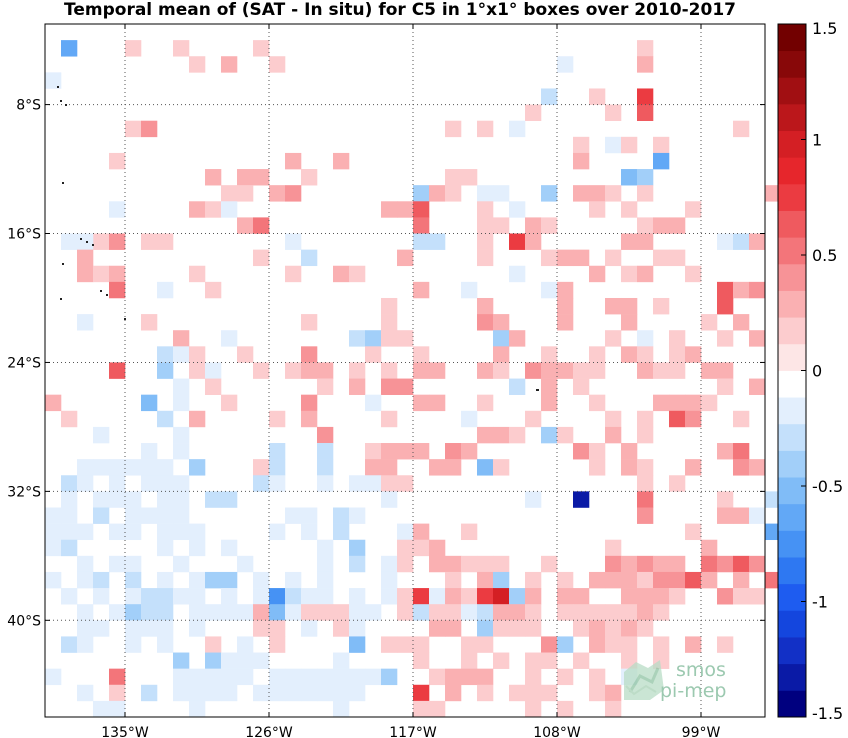 The image size is (848, 738). Describe the element at coordinates (827, 713) in the screenshot. I see `colorbar-tick-label: -1.5` at that location.